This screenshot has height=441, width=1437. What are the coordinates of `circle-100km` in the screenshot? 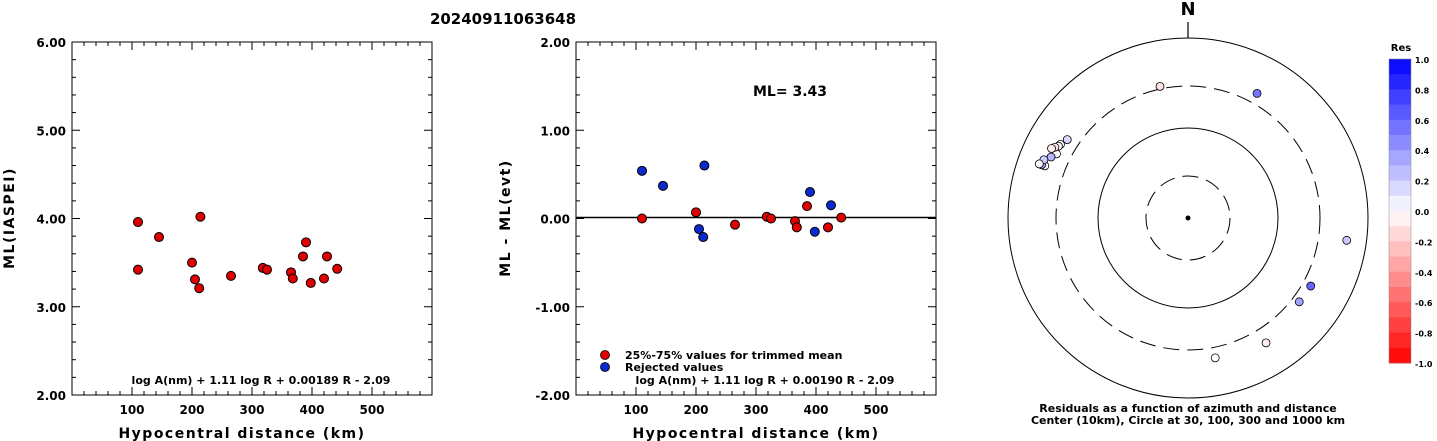 It's located at (1188, 218).